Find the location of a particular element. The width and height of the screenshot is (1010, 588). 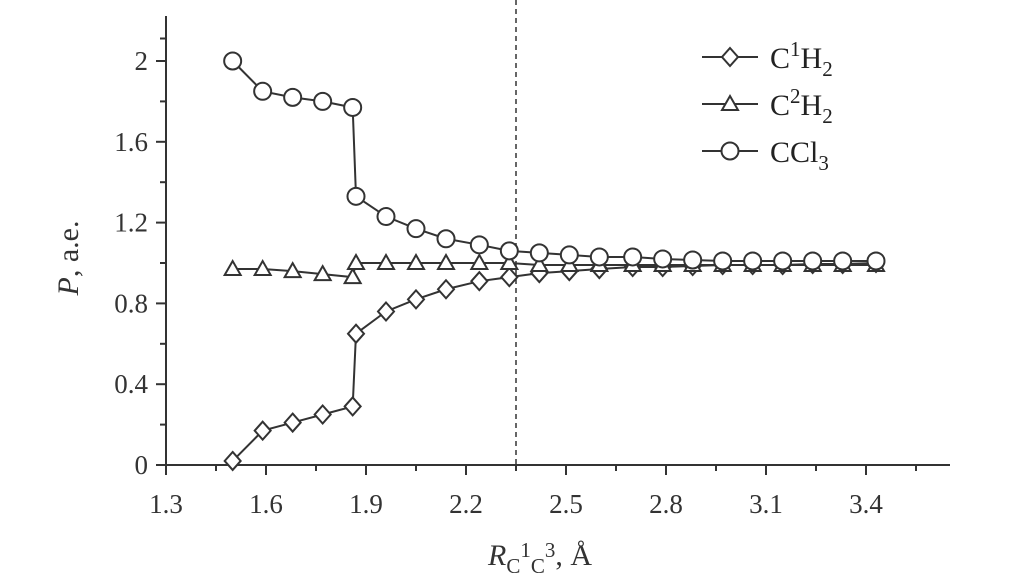

x-tick-label: 3.1 is located at coordinates (766, 504).